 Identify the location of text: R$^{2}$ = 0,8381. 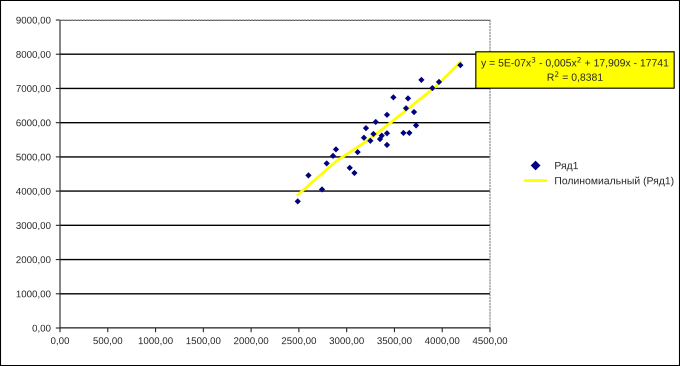
(575, 76).